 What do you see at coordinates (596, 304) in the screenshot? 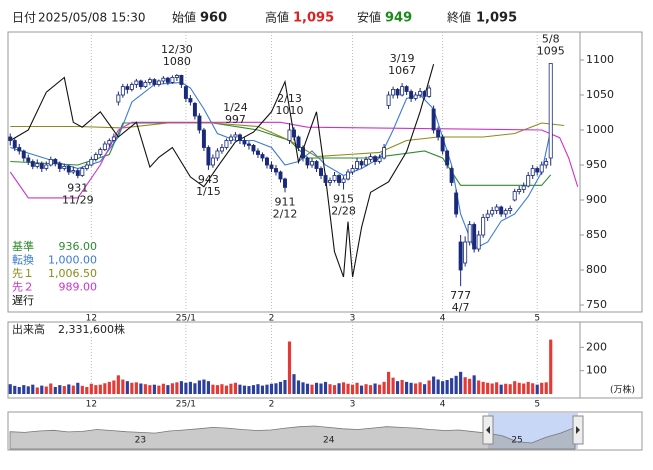
I see `y-tick-label: 750` at bounding box center [596, 304].